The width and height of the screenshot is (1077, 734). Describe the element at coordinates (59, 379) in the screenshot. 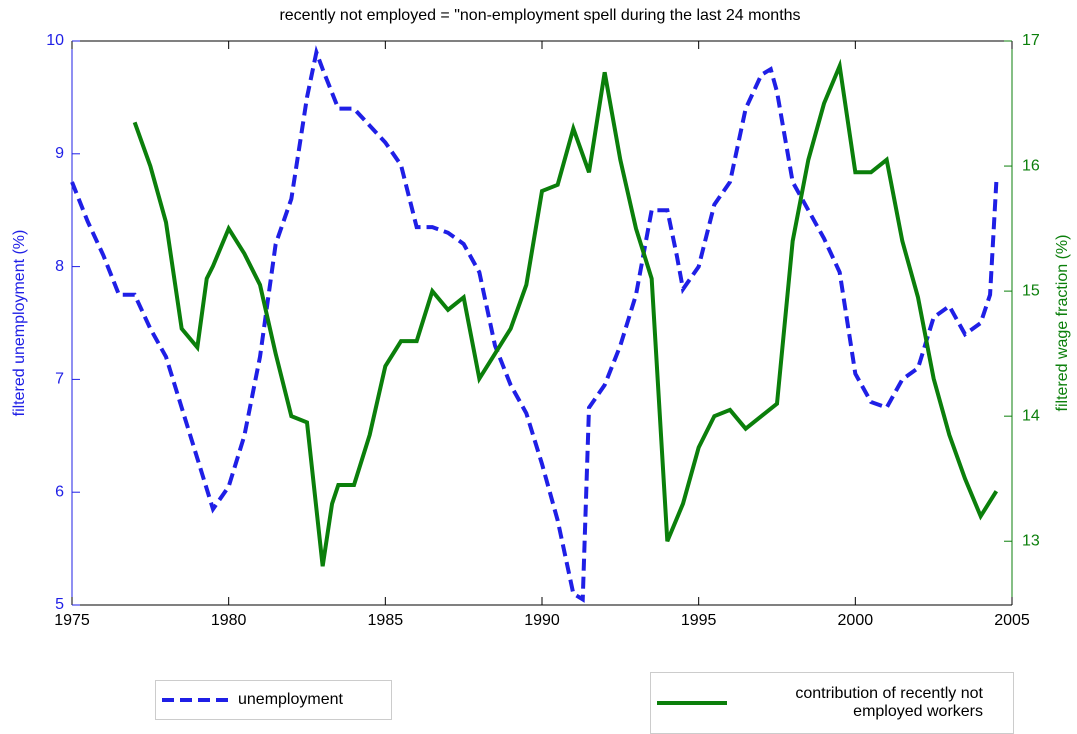

I see `y-tick-label: 7` at that location.